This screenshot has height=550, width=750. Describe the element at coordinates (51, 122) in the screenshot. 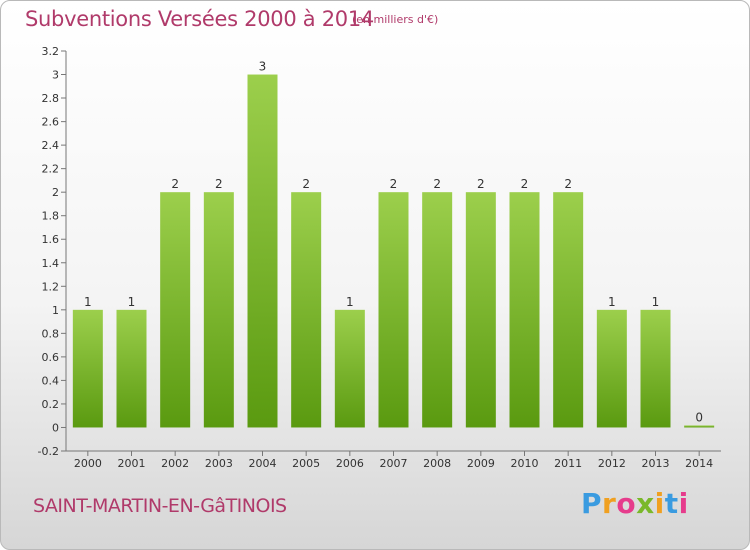

I see `y-tick-label: 2.6` at that location.